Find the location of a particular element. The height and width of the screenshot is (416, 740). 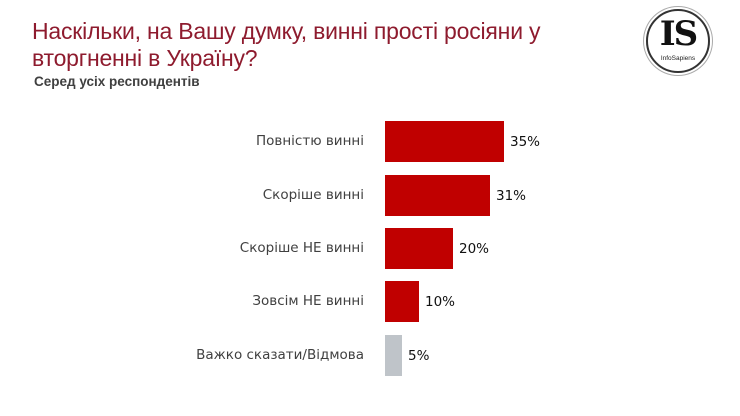

category-label: Зовсім НЕ винні is located at coordinates (308, 301).